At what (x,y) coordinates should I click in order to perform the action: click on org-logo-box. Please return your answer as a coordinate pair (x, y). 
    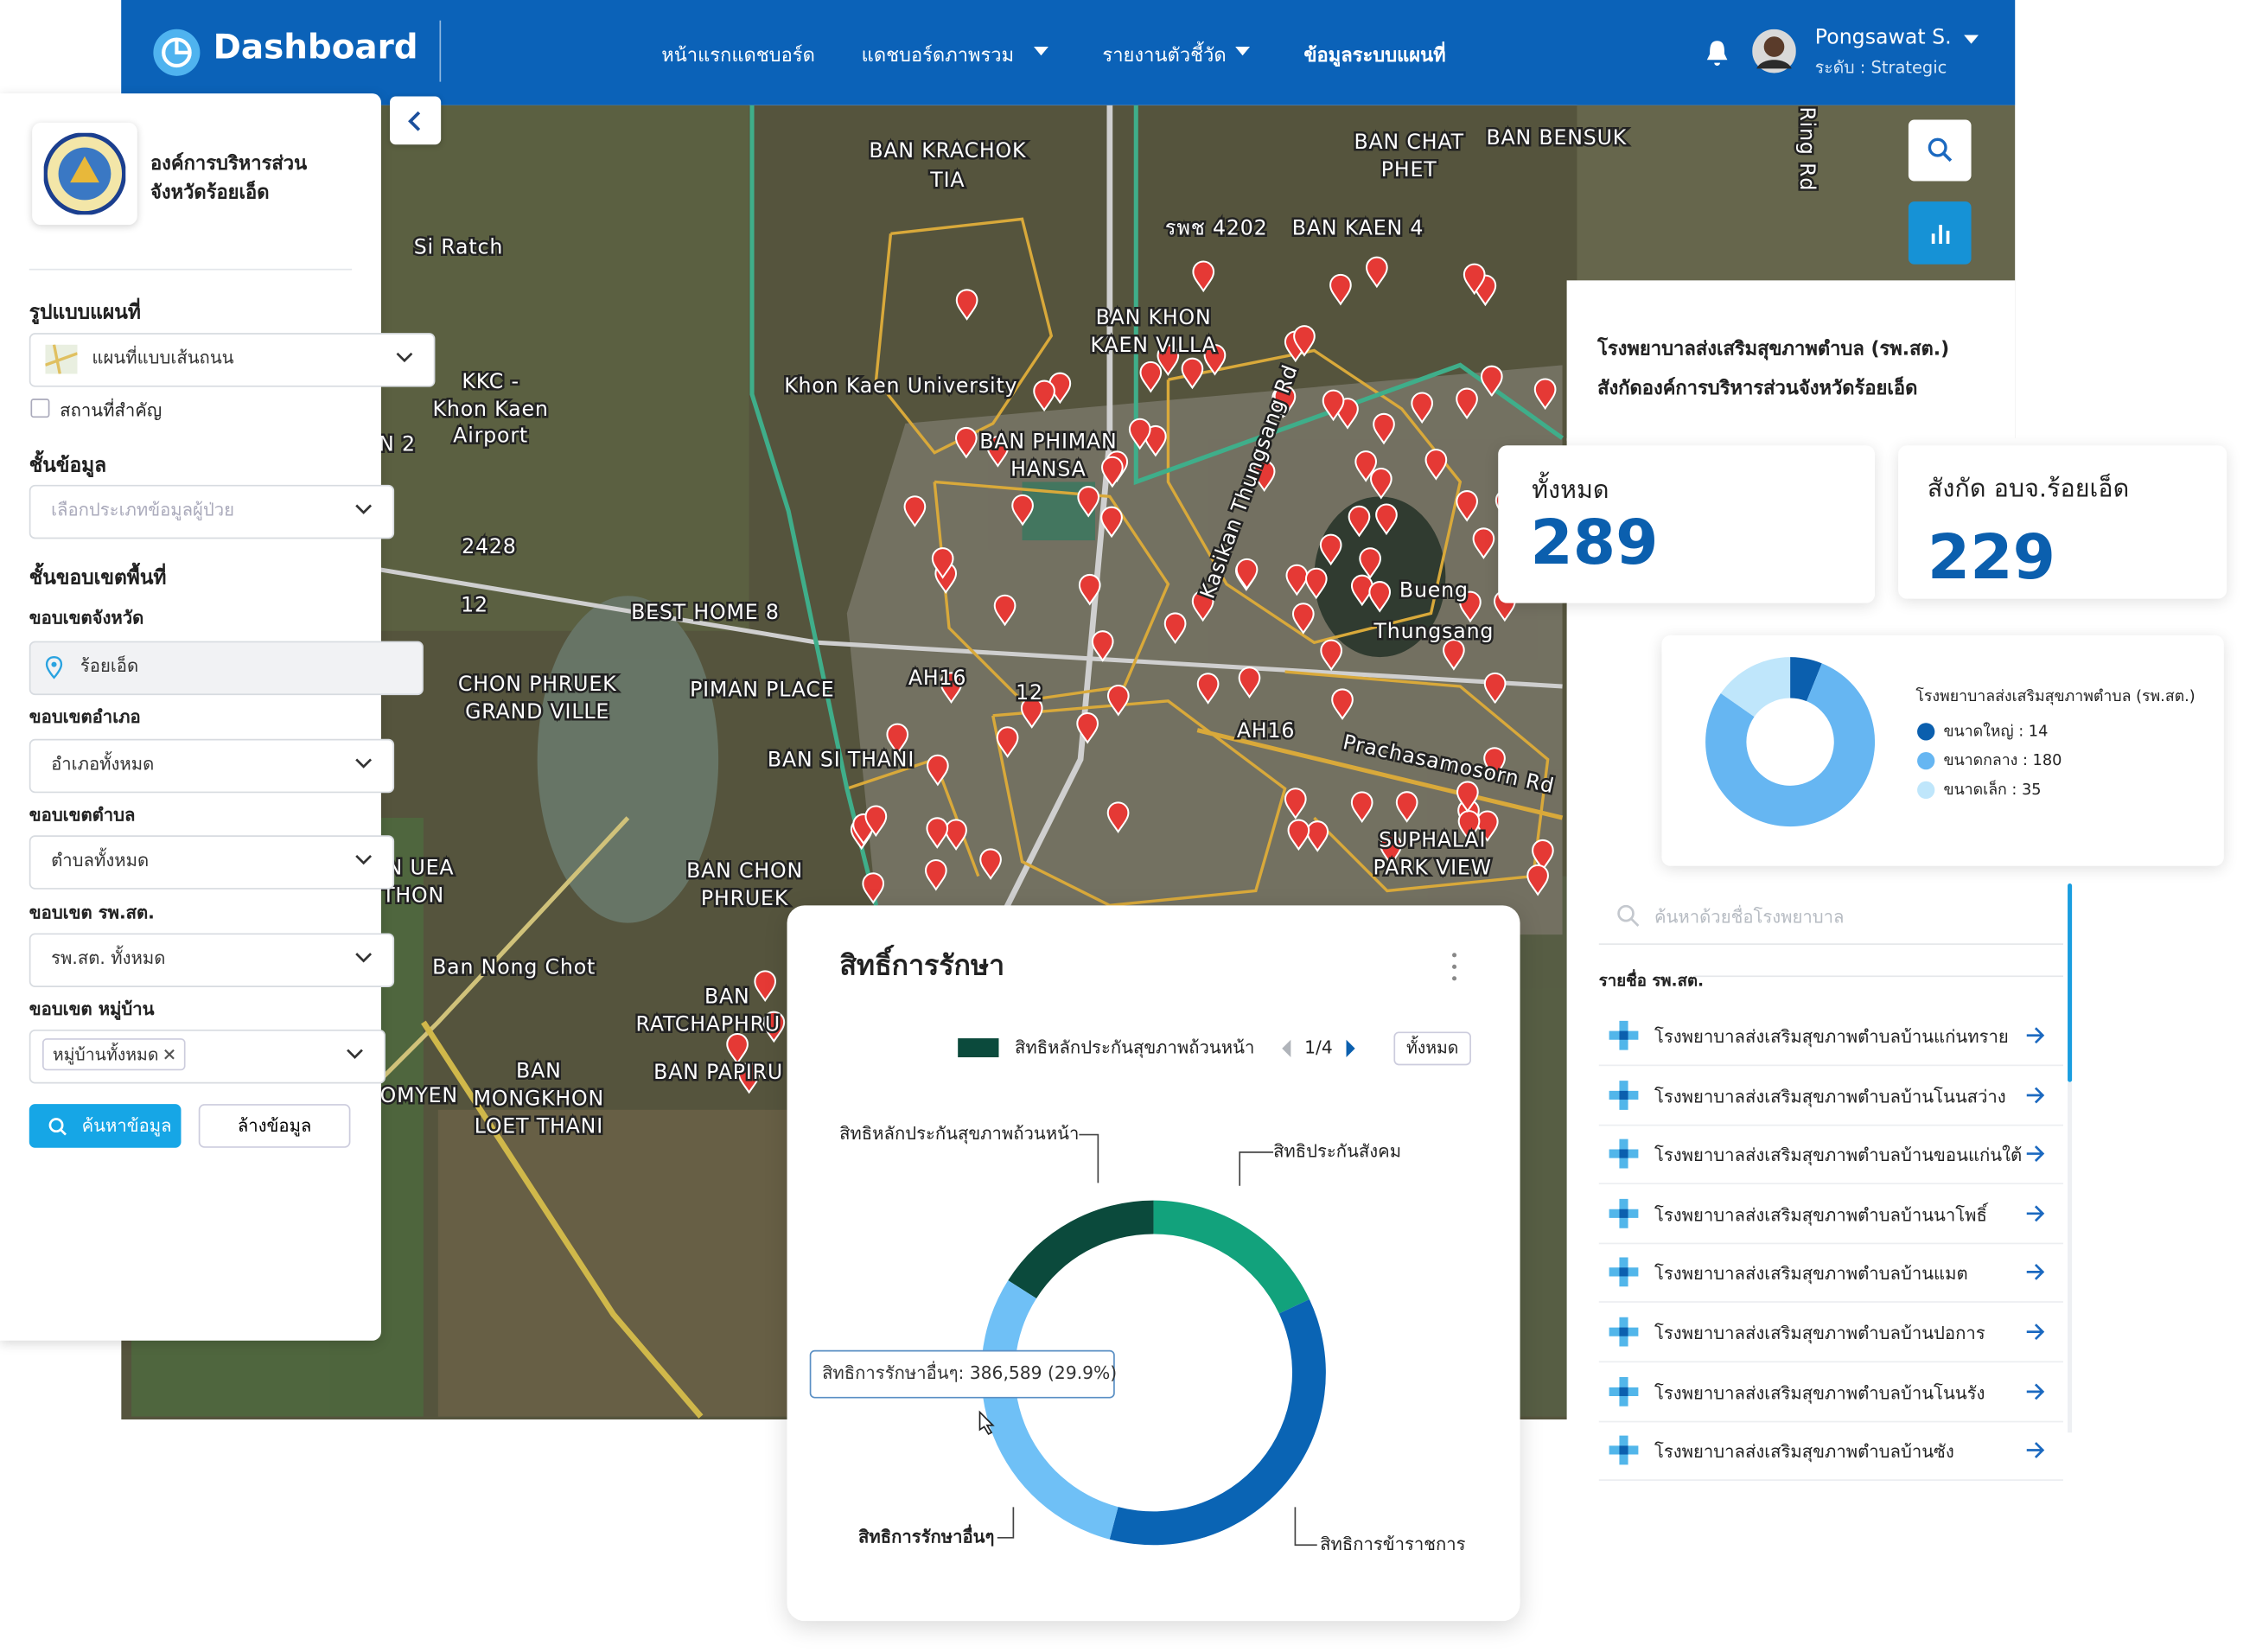
    Looking at the image, I should click on (84, 174).